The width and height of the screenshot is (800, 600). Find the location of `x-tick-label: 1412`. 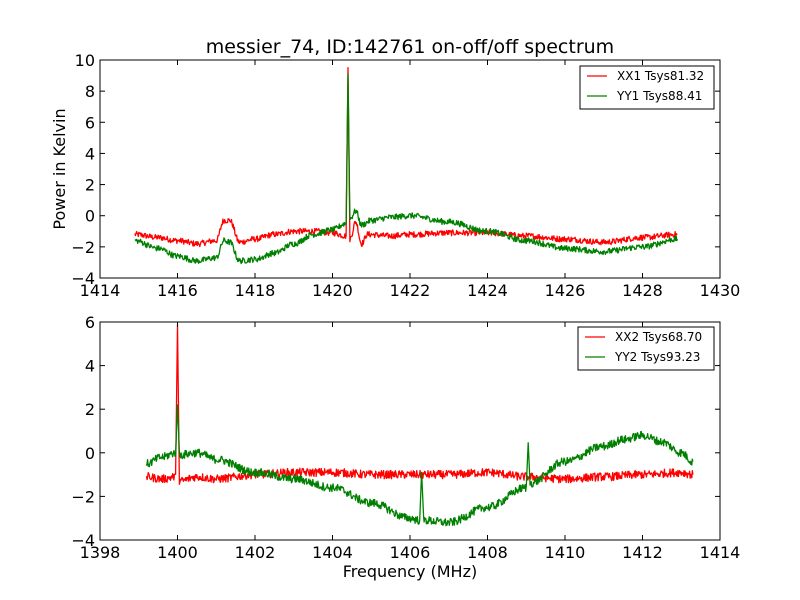

x-tick-label: 1412 is located at coordinates (642, 552).